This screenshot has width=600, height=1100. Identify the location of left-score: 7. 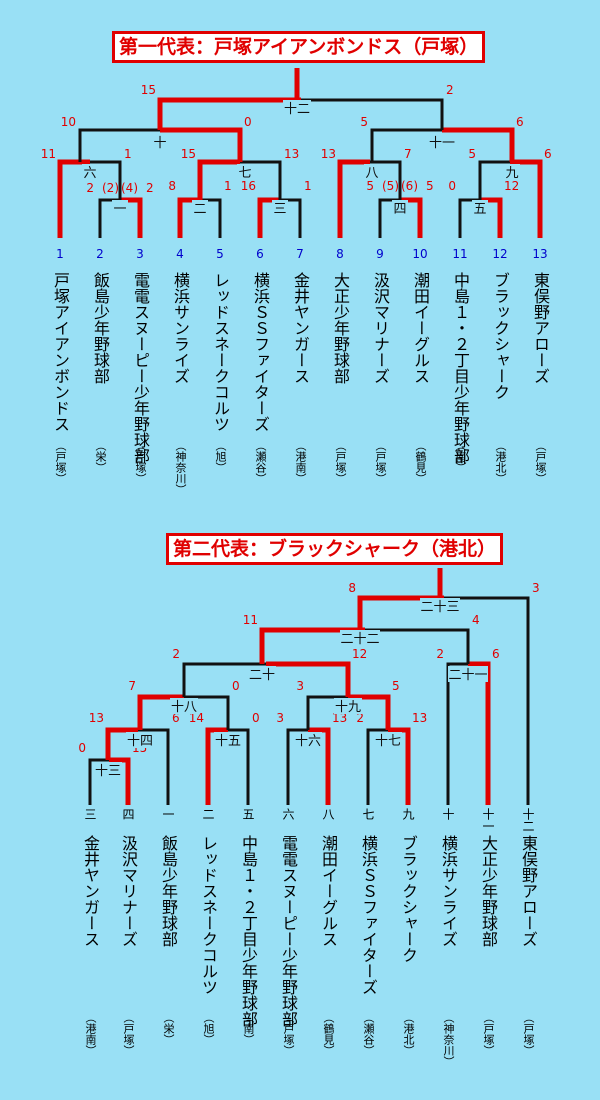
(132, 686).